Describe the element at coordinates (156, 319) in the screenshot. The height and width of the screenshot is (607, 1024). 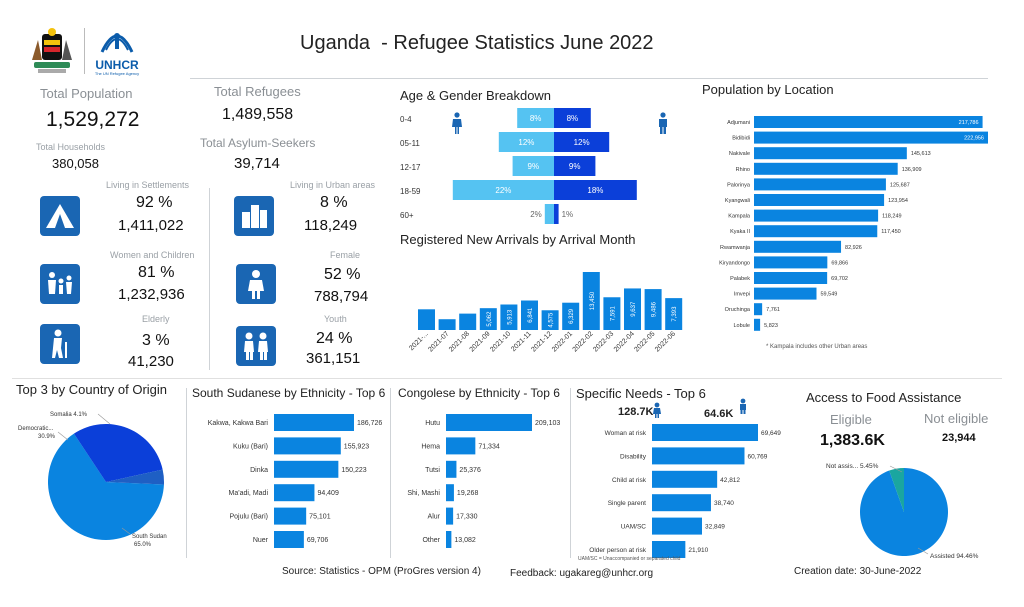
I see `elderly-label: Elderly` at that location.